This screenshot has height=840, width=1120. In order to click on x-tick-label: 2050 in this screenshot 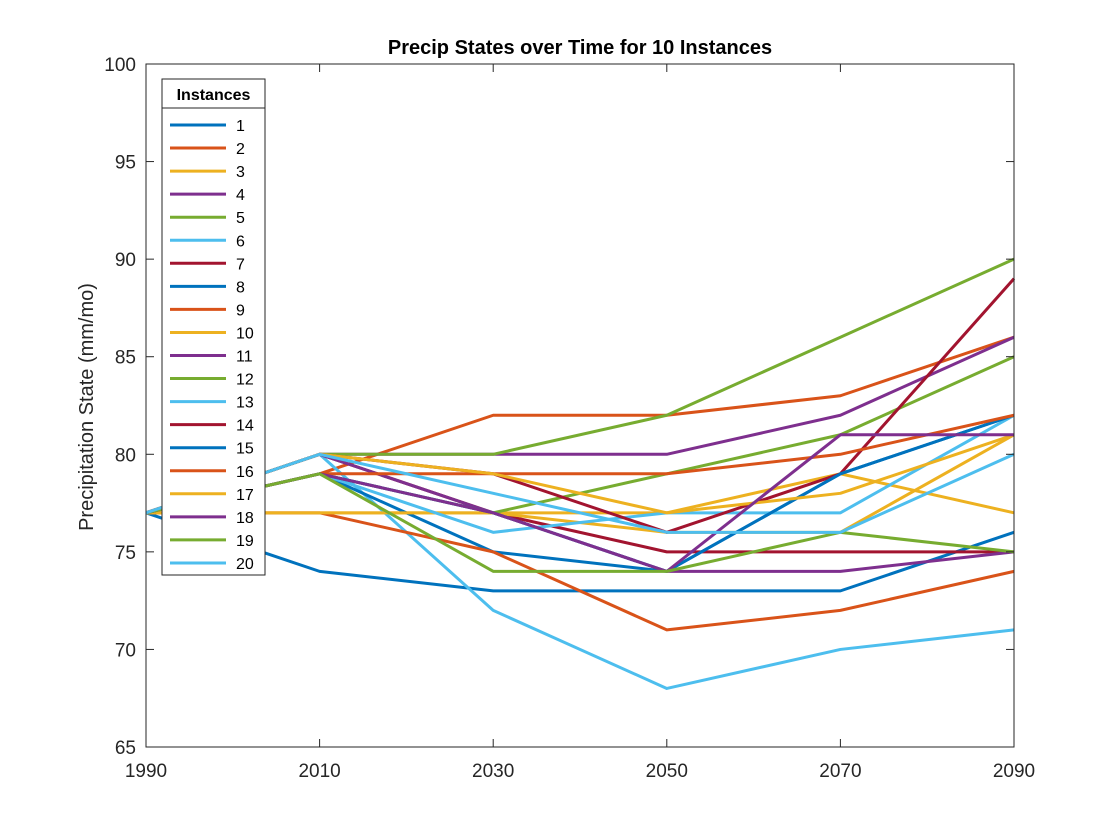, I will do `click(667, 771)`.